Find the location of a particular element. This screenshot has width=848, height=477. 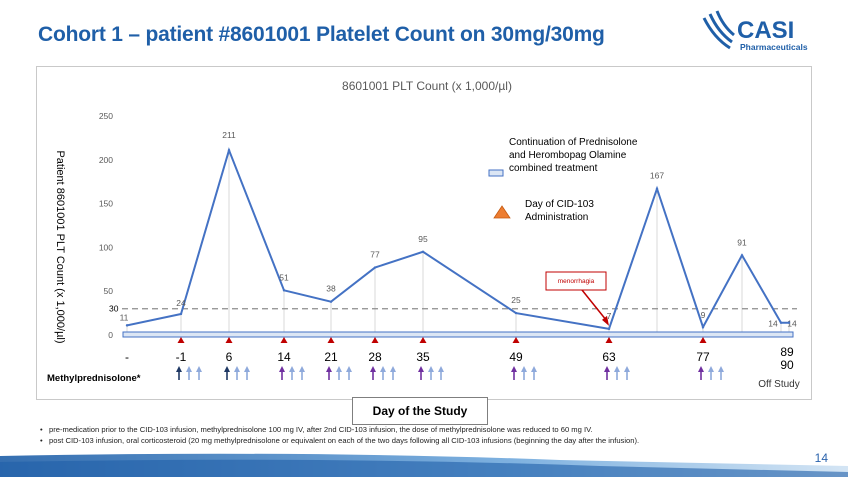

y-tick-label: 150 is located at coordinates (106, 204).